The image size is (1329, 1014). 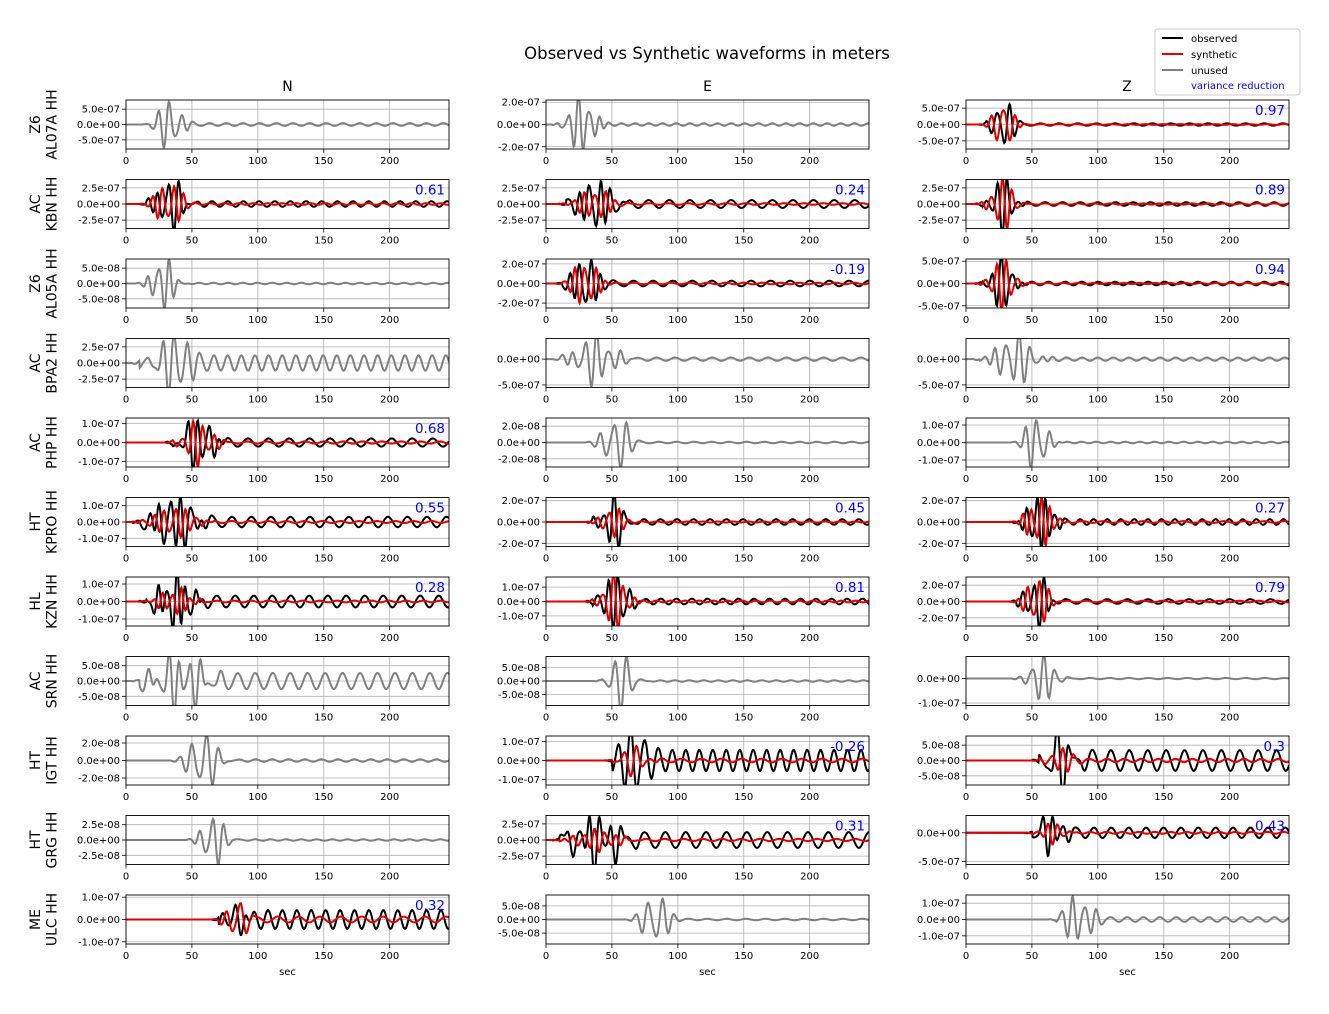 I want to click on waveform-panel: 0 50 100 150 200 1.0e-07 0.0e+00 -1.0e-07, so click(x=1103, y=451).